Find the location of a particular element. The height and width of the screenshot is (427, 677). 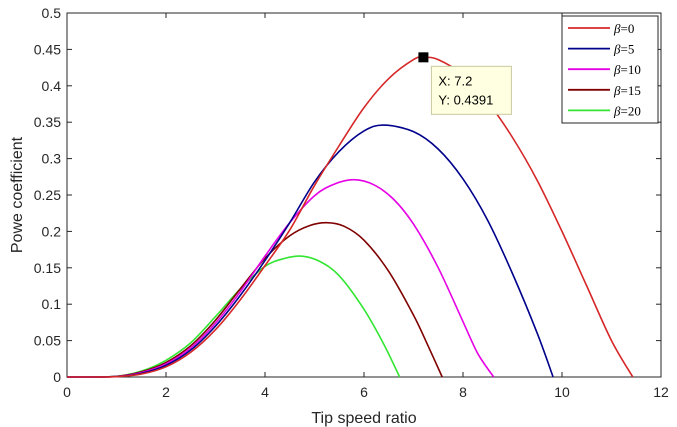

annotation-layer: X: 7.2 Y: 0.4391 is located at coordinates (465, 83).